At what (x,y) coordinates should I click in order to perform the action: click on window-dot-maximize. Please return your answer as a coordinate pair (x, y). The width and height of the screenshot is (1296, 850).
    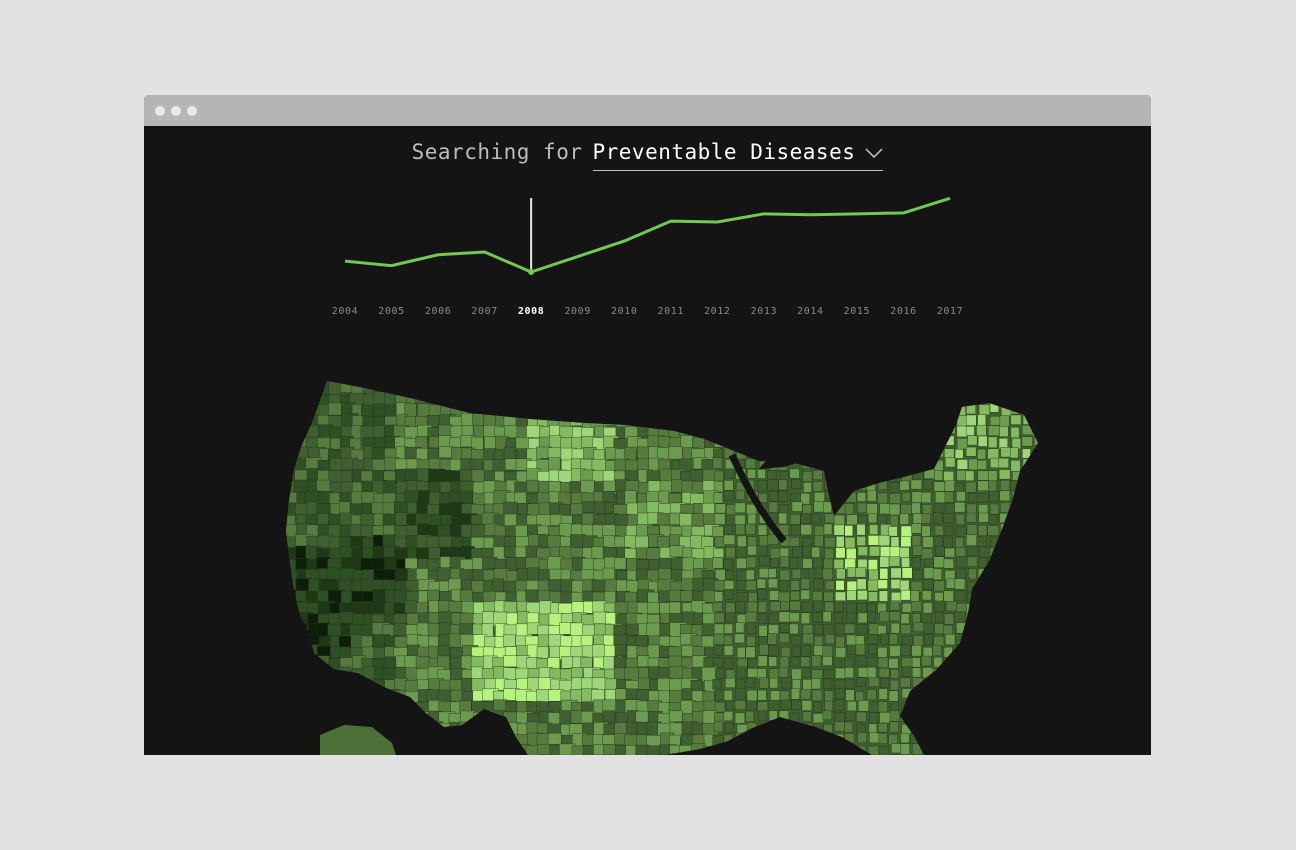
    Looking at the image, I should click on (192, 111).